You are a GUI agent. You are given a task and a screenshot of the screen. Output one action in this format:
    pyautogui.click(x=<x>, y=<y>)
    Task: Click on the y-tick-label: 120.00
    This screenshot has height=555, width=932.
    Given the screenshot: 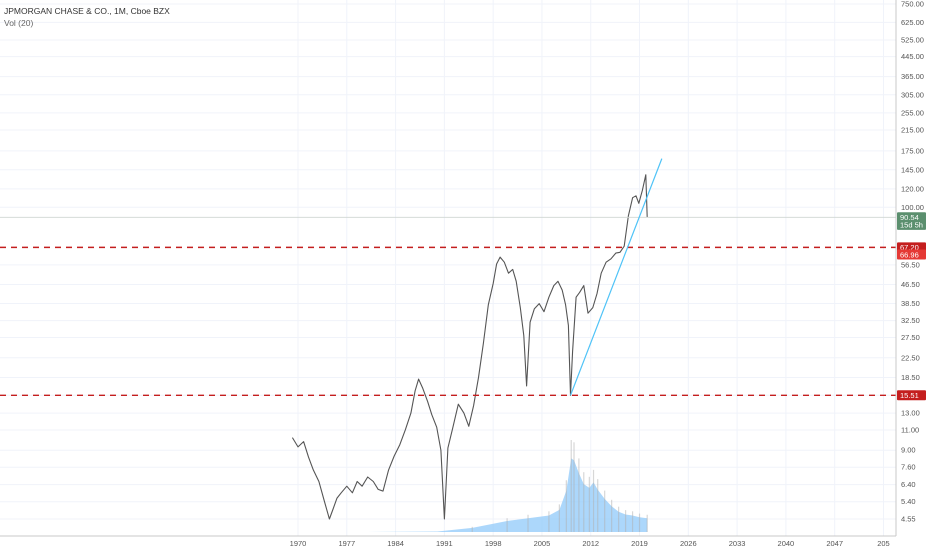 What is the action you would take?
    pyautogui.click(x=912, y=188)
    